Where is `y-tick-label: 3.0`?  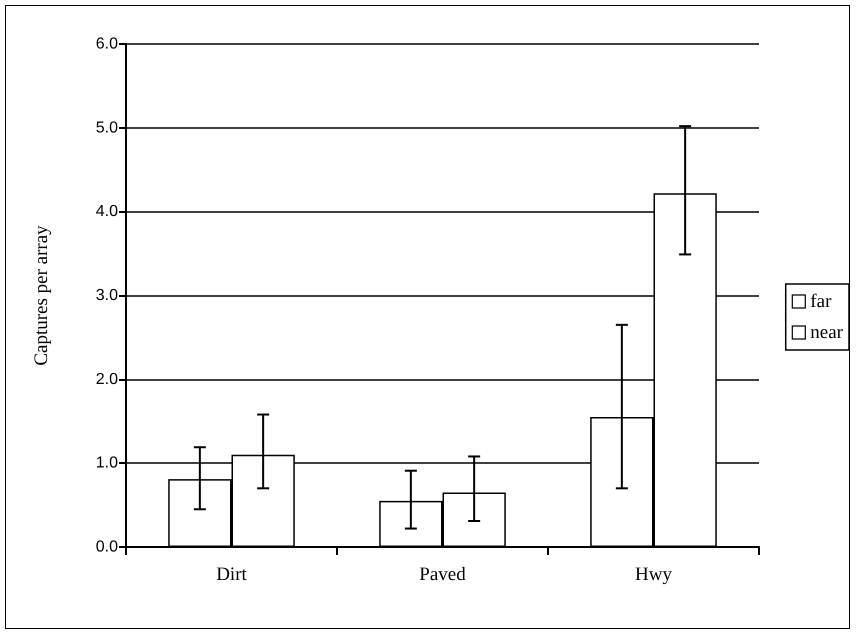
y-tick-label: 3.0 is located at coordinates (107, 295).